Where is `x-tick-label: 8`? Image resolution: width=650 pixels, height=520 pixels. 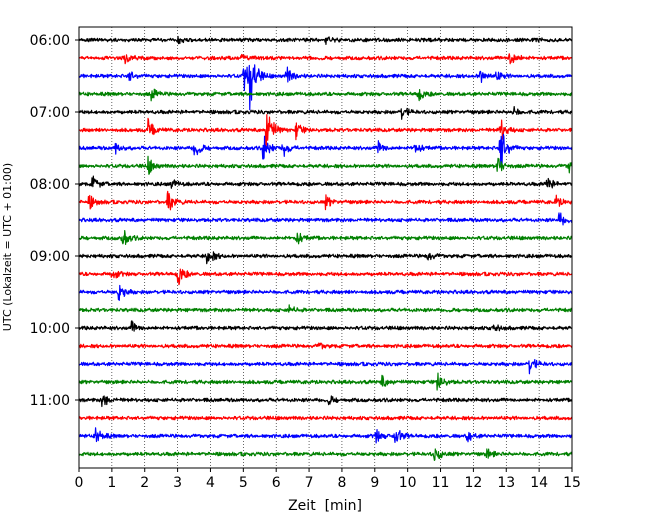
x-tick-label: 8 is located at coordinates (341, 483).